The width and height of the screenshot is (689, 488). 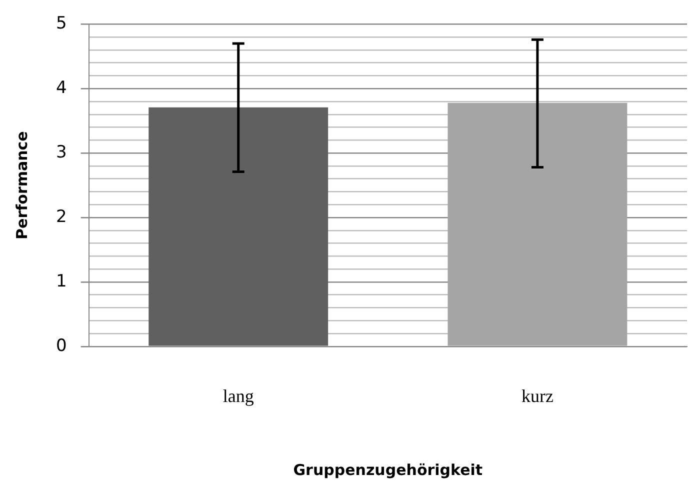 I want to click on y-tick-label: 5, so click(x=61, y=24).